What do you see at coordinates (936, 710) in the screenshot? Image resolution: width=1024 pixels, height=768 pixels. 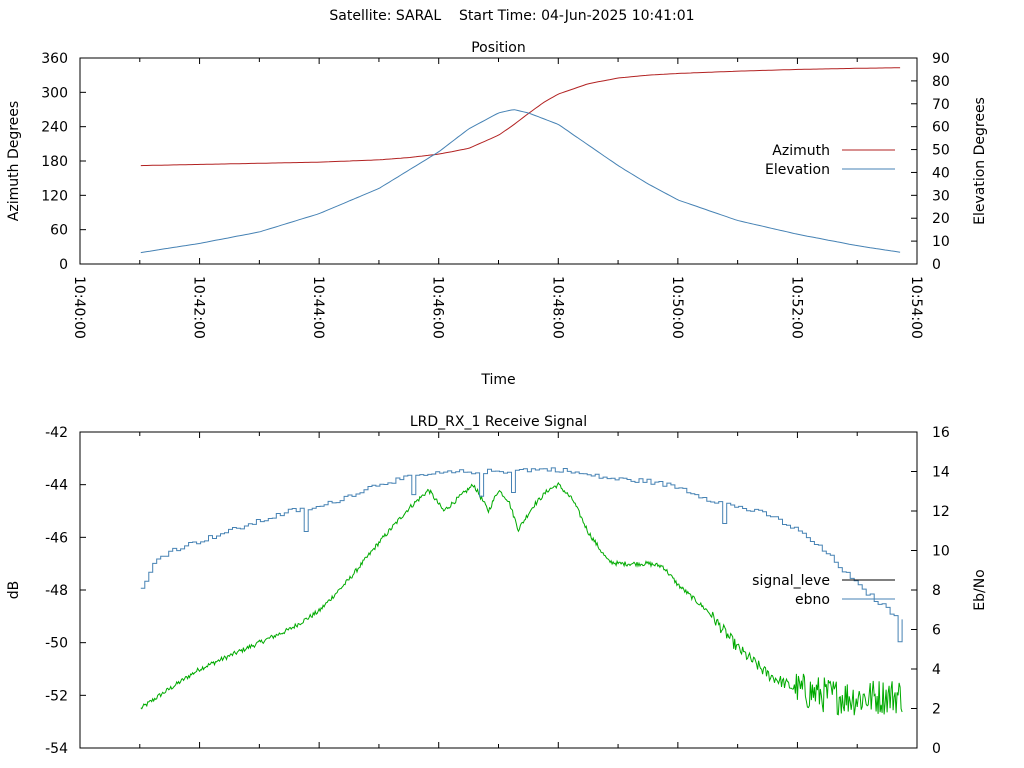 I see `y2-tick-label: 2` at bounding box center [936, 710].